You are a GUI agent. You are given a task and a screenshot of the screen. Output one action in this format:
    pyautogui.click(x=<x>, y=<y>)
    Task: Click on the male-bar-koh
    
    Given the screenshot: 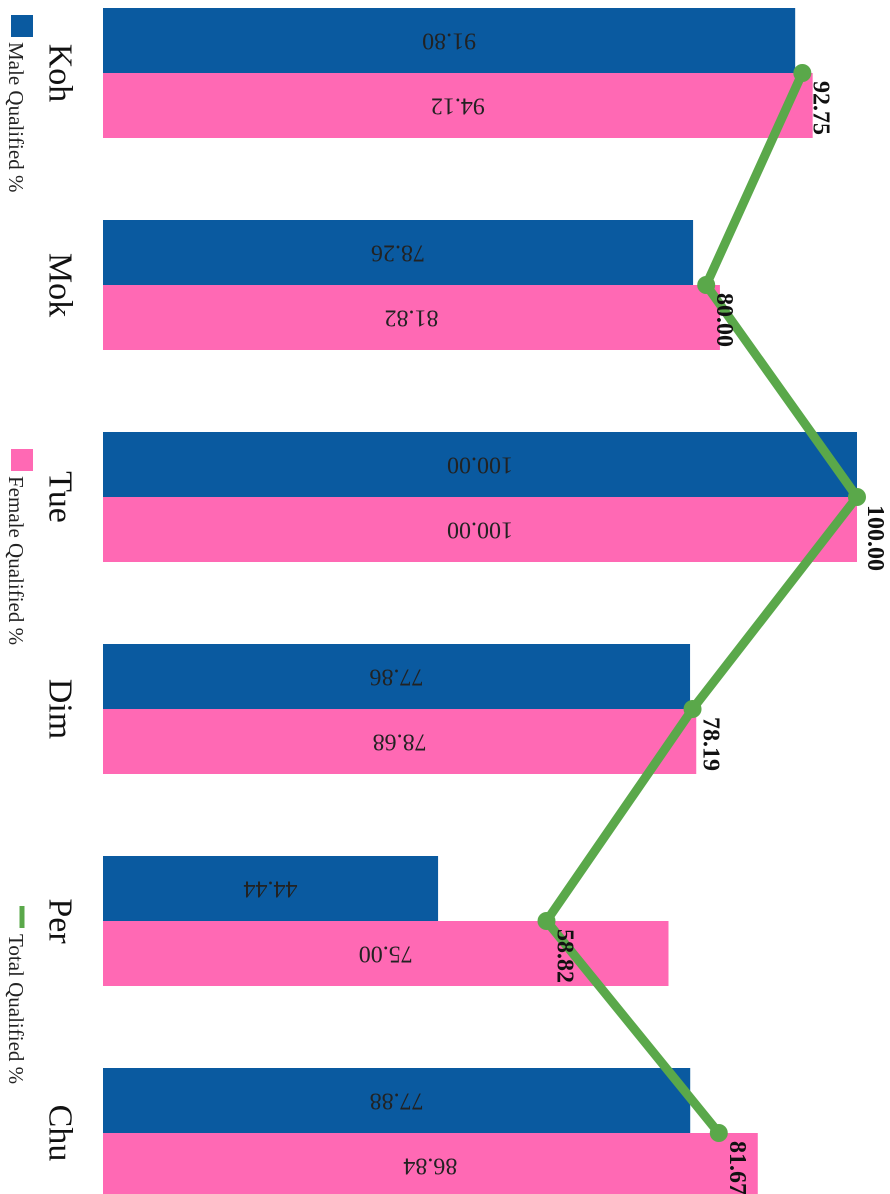 What is the action you would take?
    pyautogui.click(x=449, y=40)
    